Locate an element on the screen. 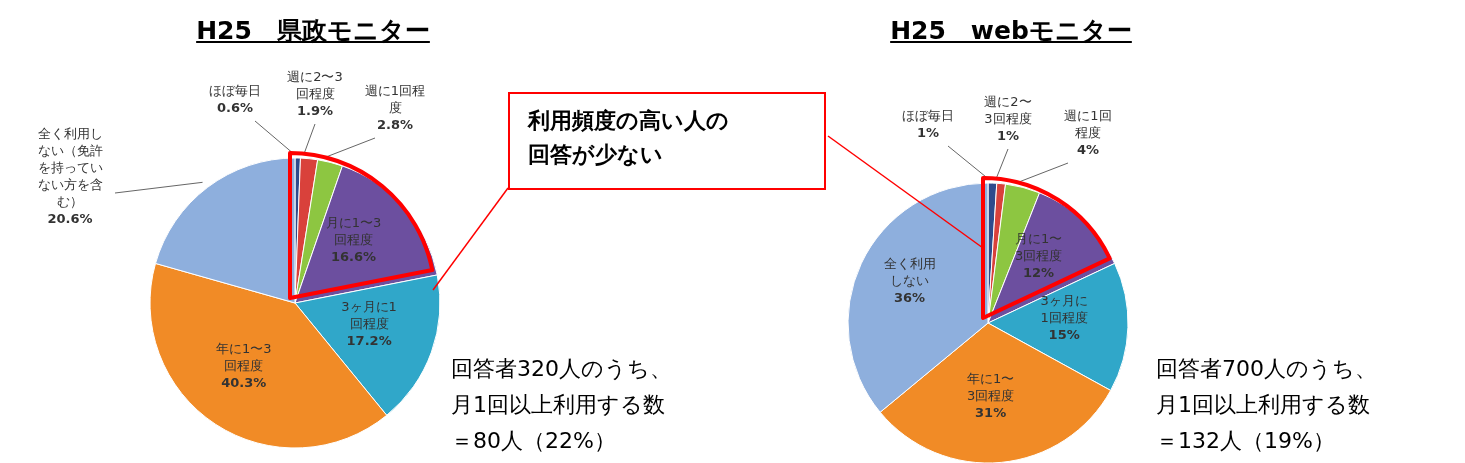  data-label: 20.6% is located at coordinates (70, 218).